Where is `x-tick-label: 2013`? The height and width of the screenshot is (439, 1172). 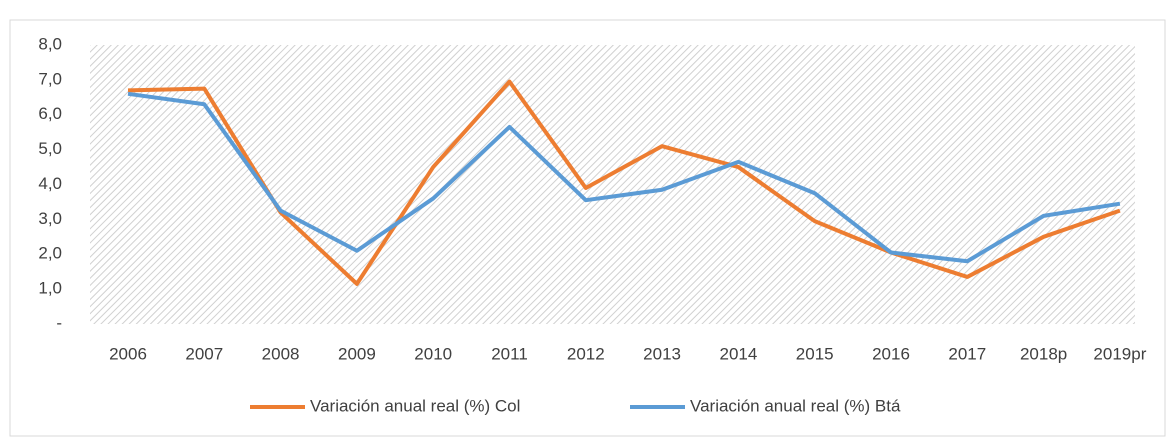 x-tick-label: 2013 is located at coordinates (662, 353).